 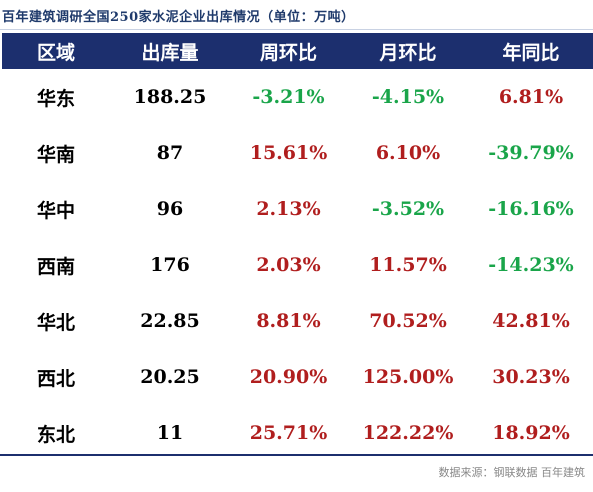 I want to click on header-region: 区域, so click(x=55, y=52).